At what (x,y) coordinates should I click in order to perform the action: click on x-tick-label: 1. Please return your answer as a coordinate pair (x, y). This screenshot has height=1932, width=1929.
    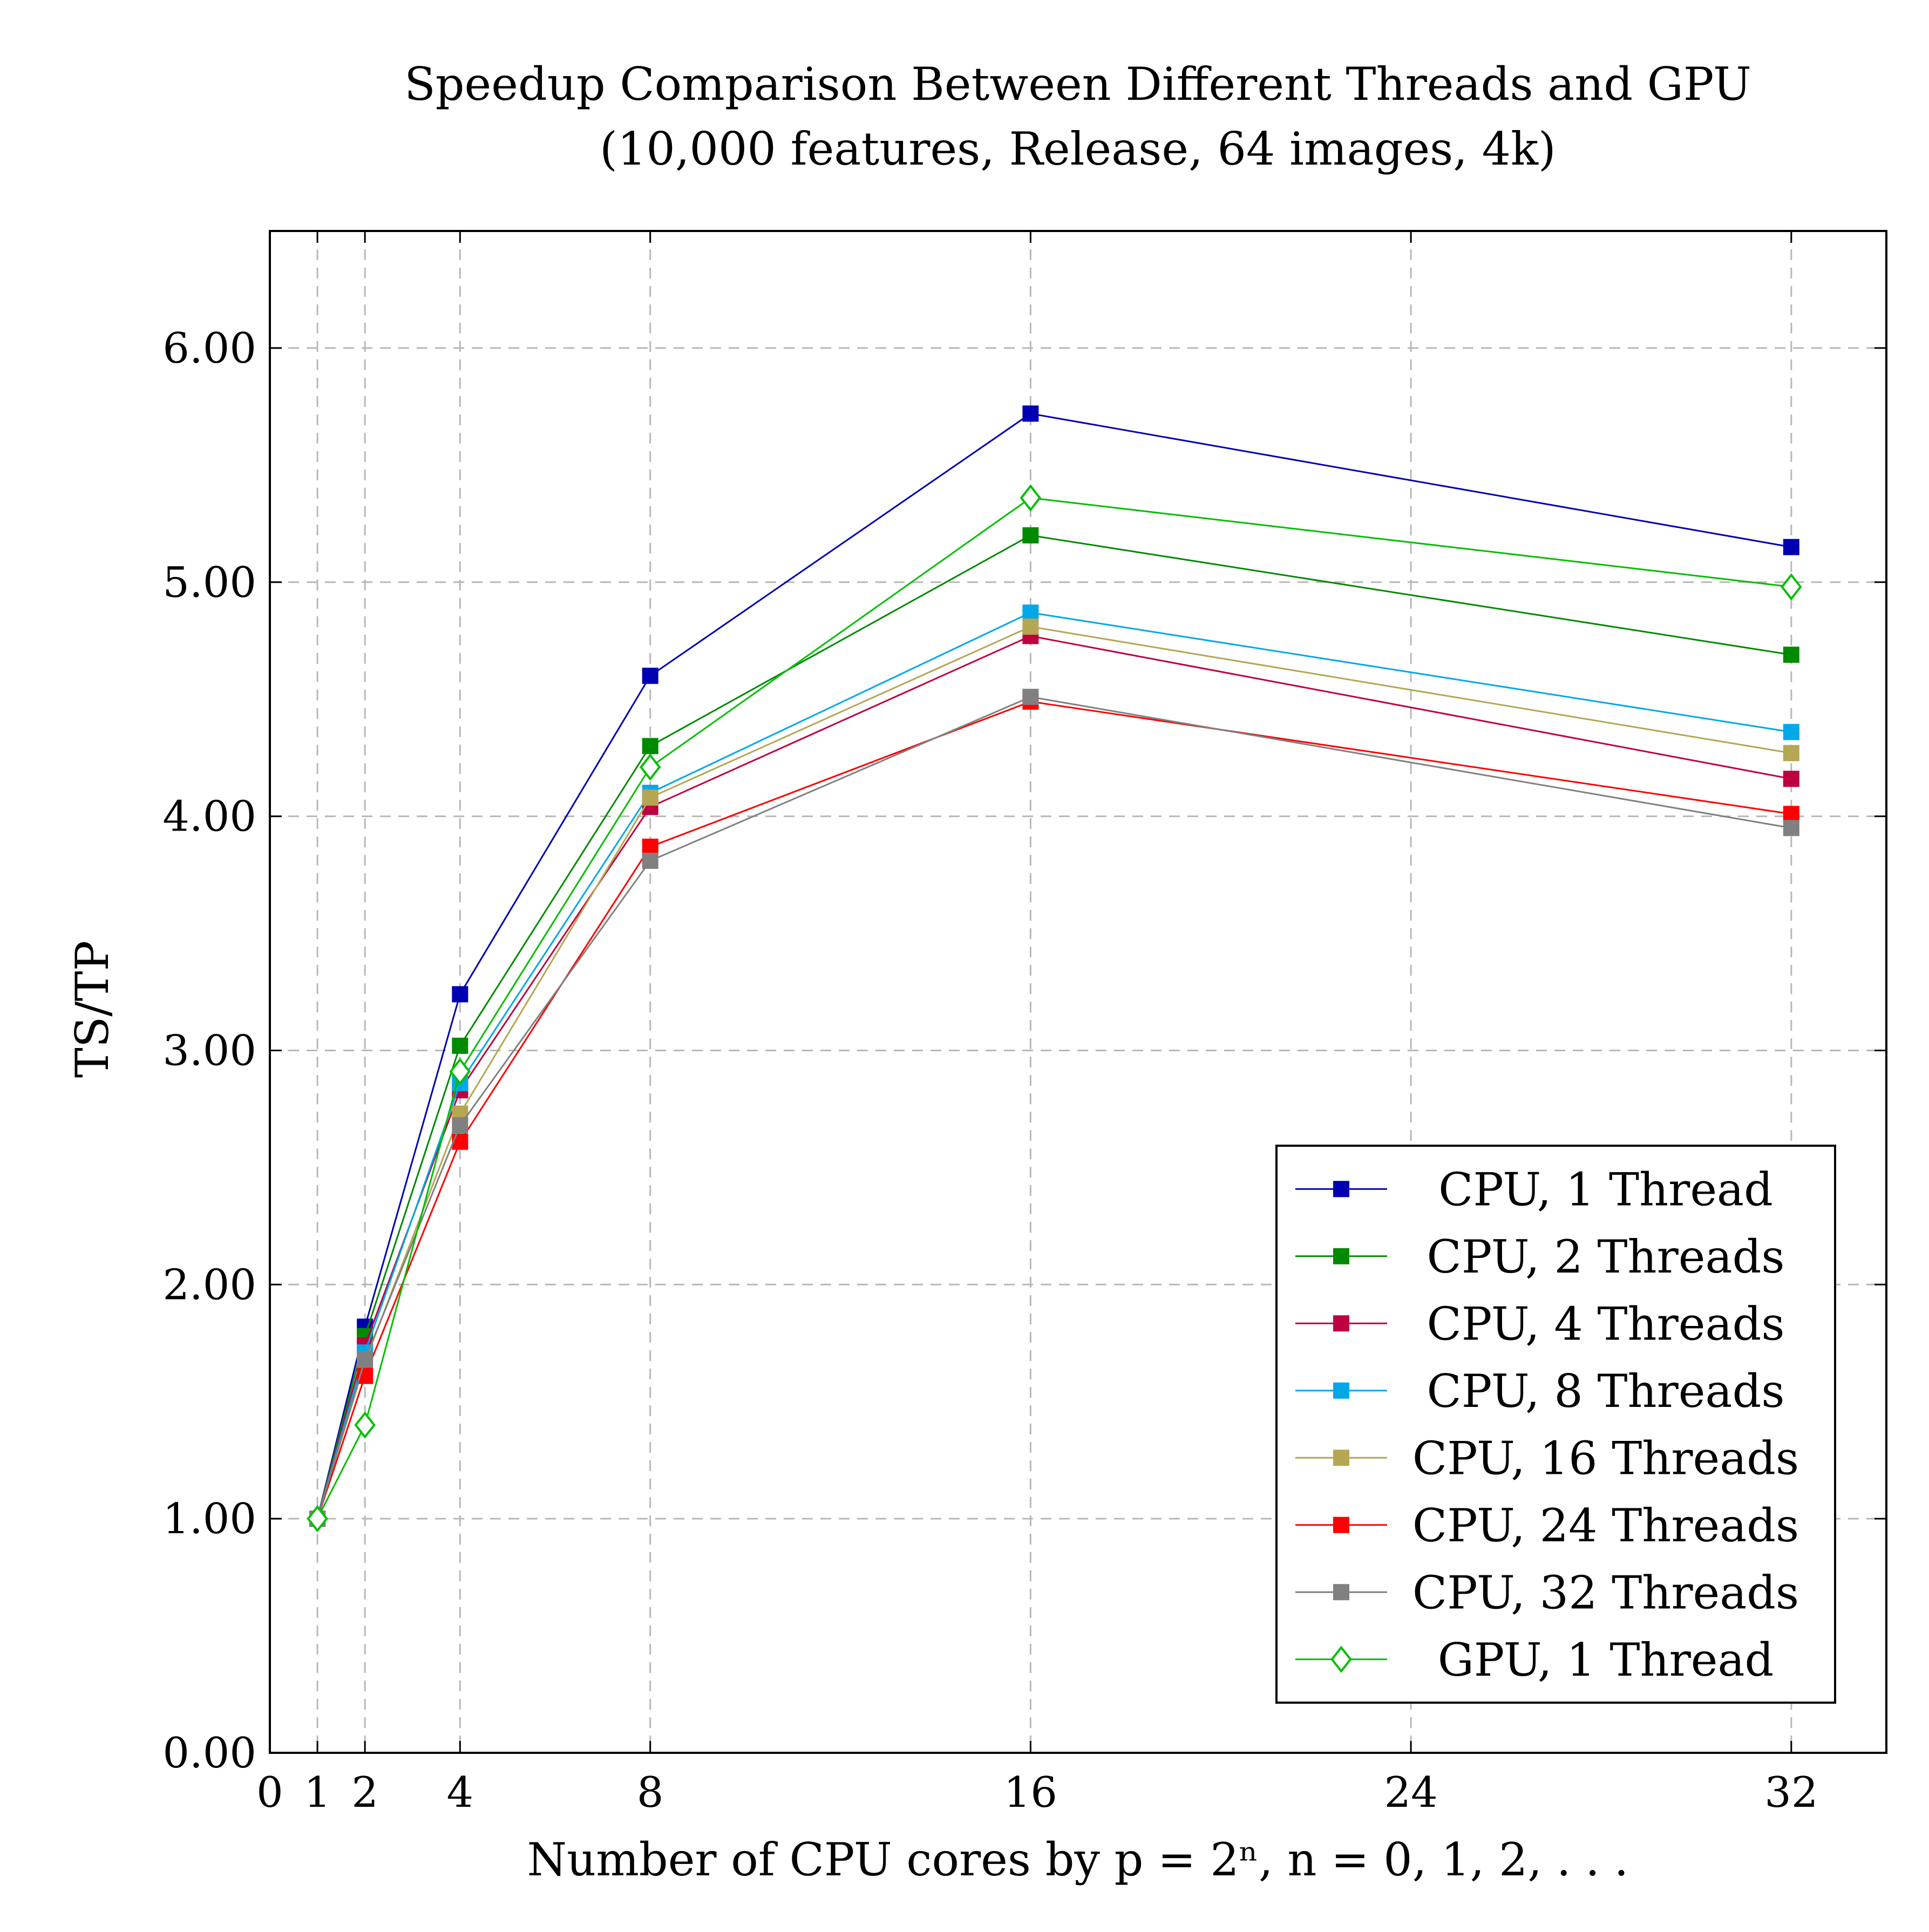
    Looking at the image, I should click on (317, 1793).